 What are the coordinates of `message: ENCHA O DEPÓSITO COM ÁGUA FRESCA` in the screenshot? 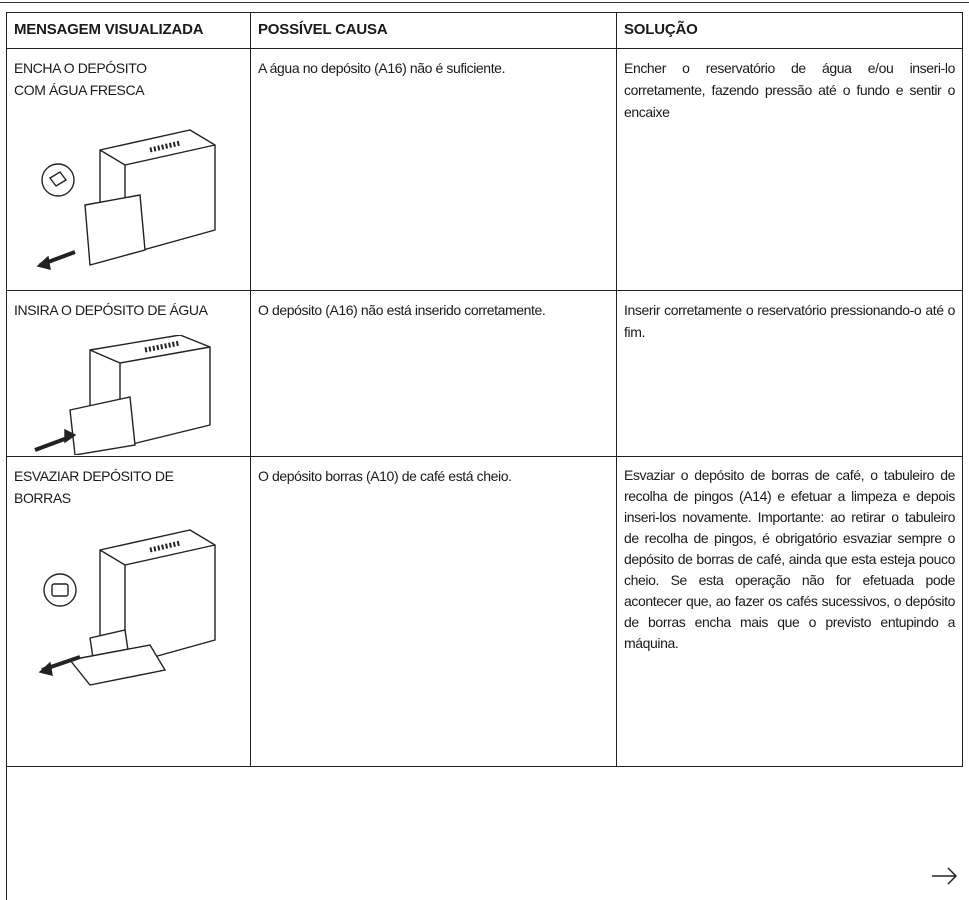 It's located at (80, 79).